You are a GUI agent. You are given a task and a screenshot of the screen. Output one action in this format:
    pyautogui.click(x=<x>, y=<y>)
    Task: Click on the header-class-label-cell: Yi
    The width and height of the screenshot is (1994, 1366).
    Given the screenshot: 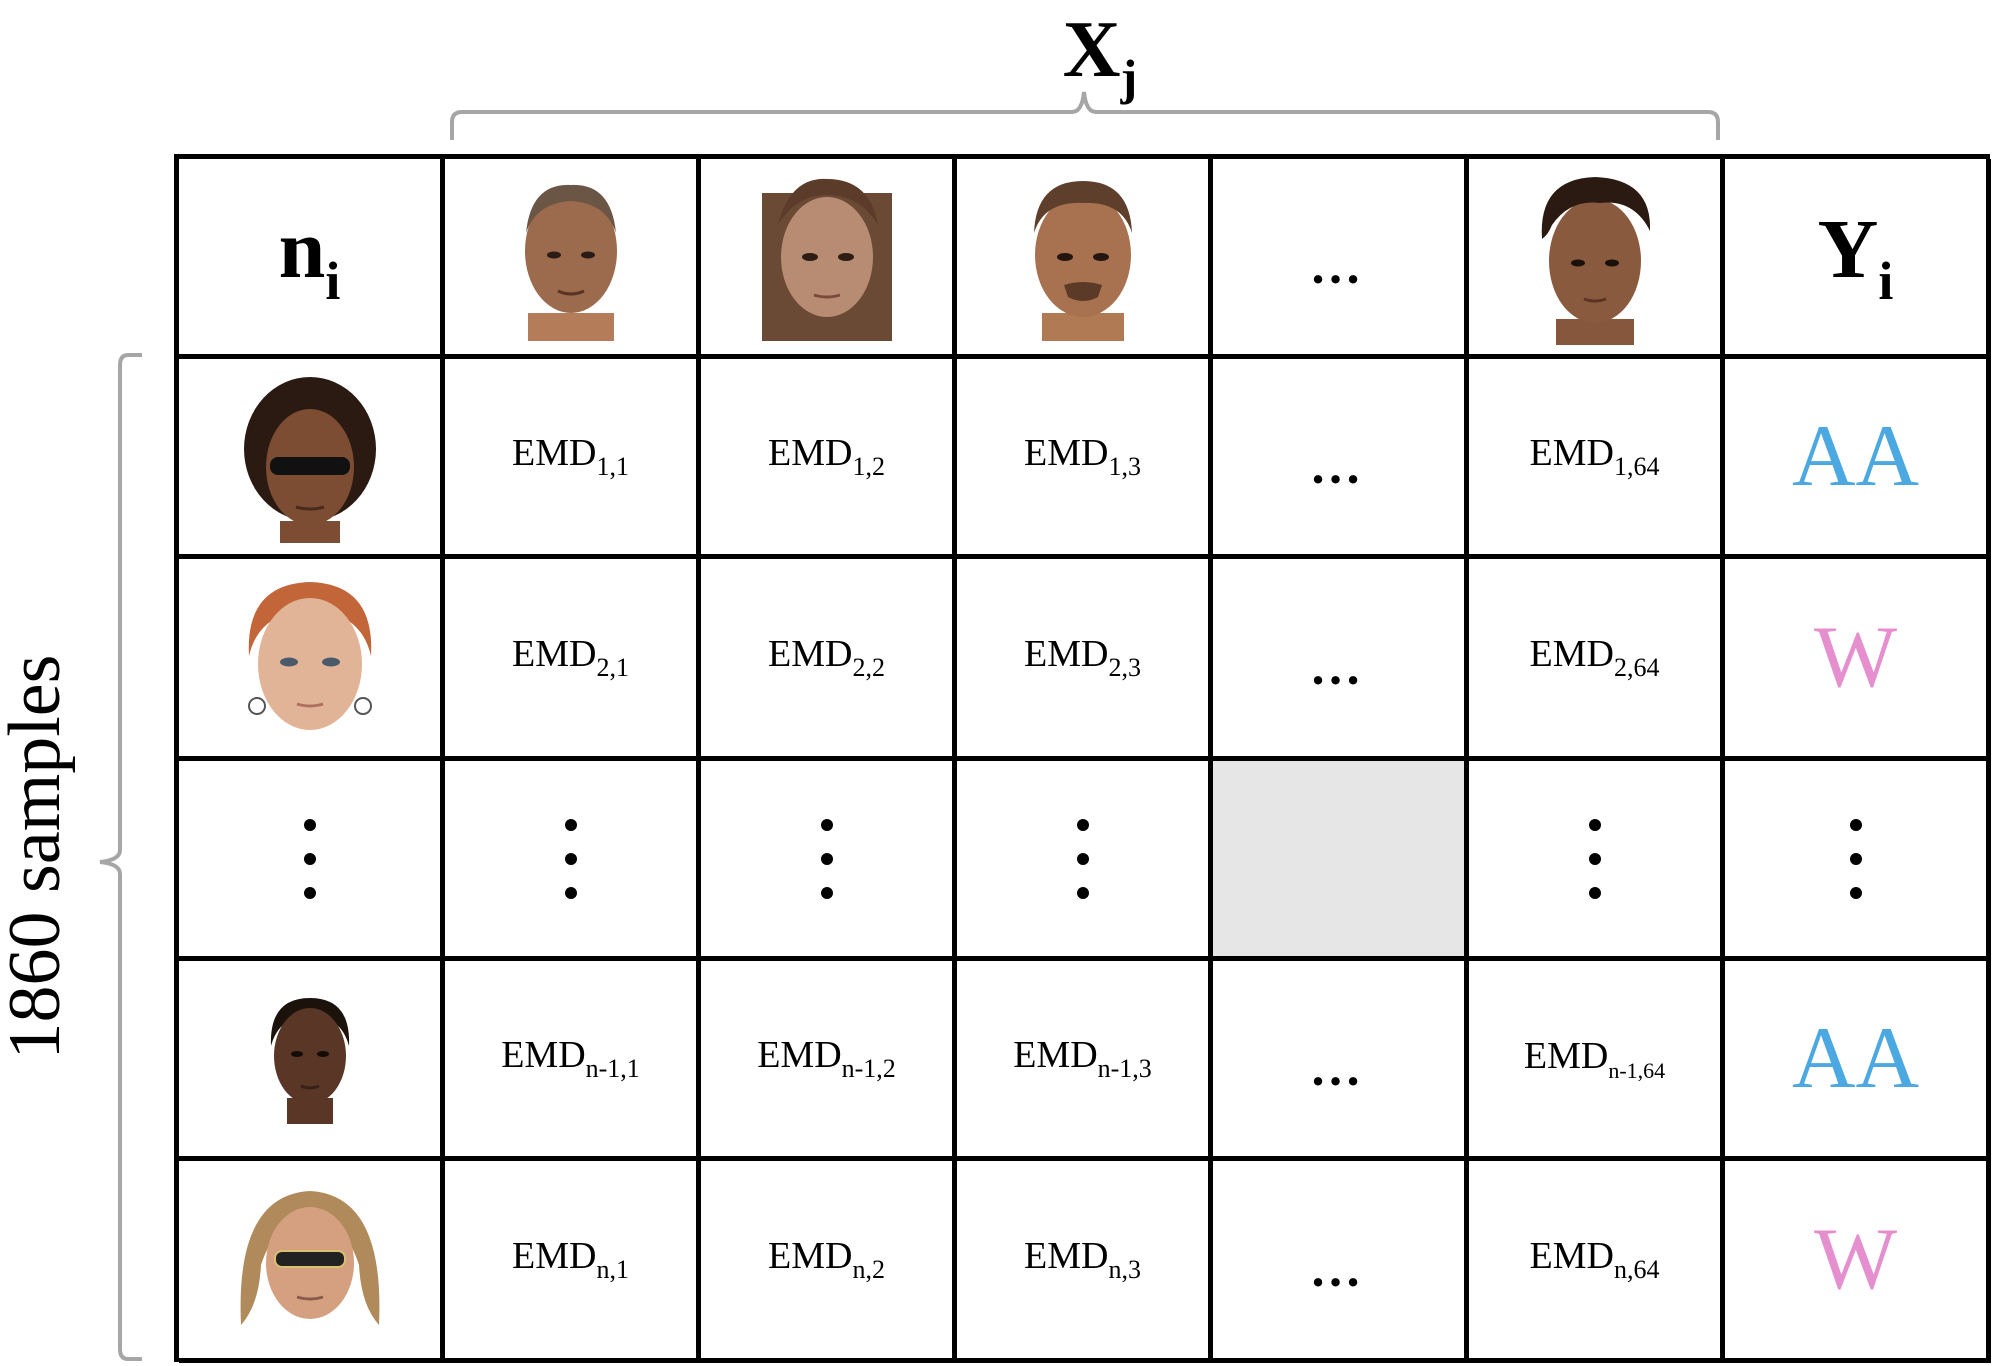 What is the action you would take?
    pyautogui.click(x=1858, y=259)
    